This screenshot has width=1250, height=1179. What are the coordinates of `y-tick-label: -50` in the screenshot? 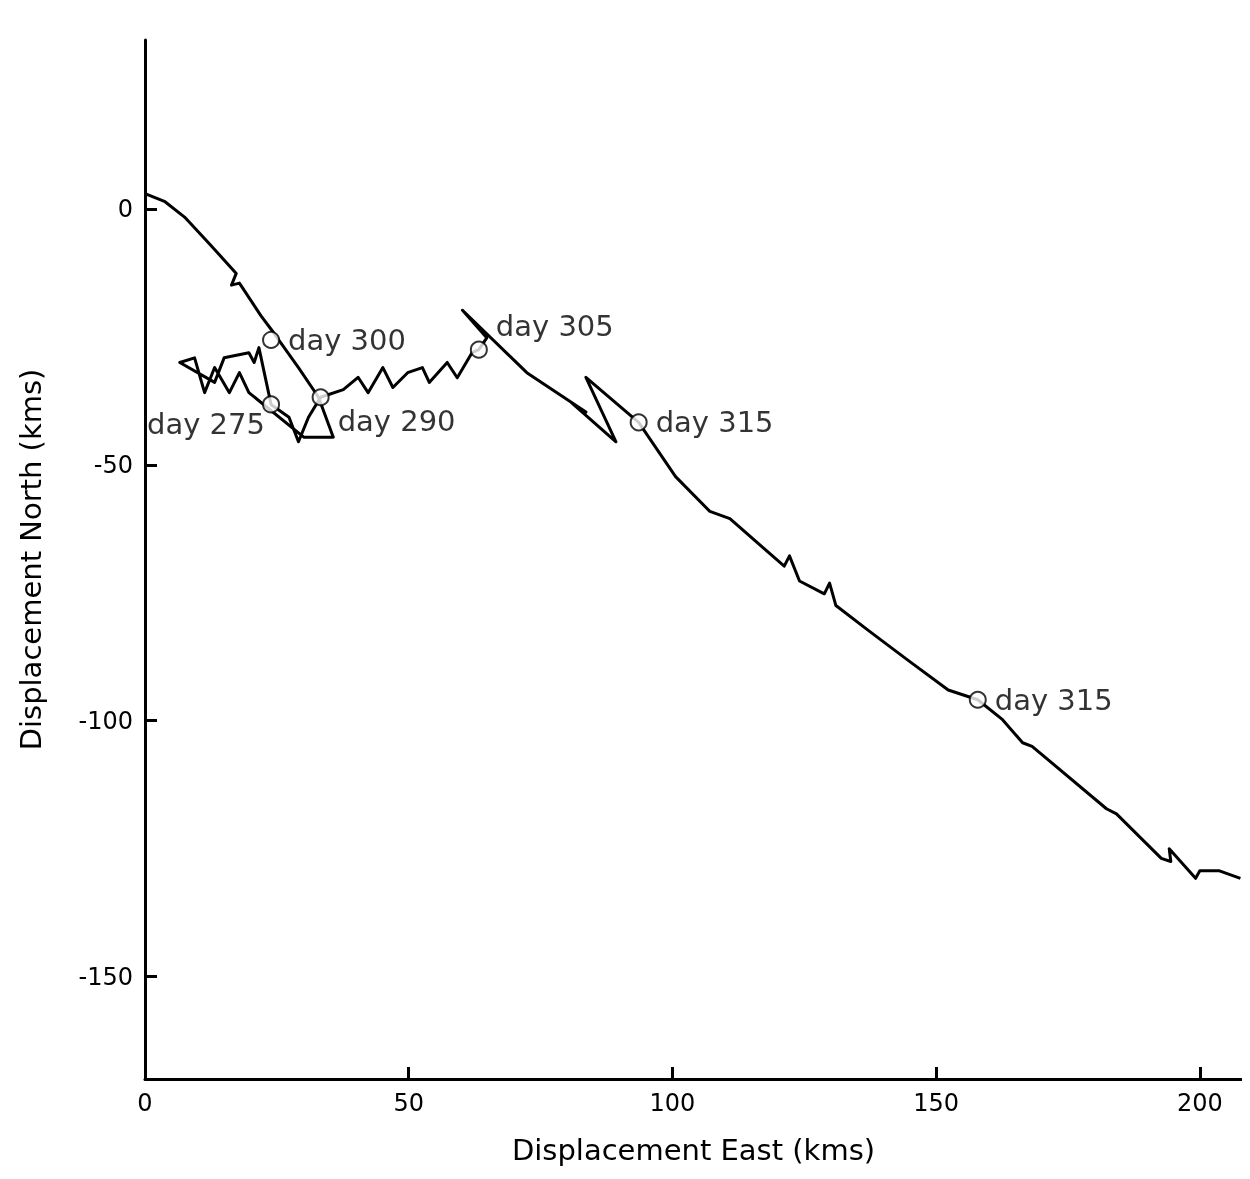 It's located at (113, 464).